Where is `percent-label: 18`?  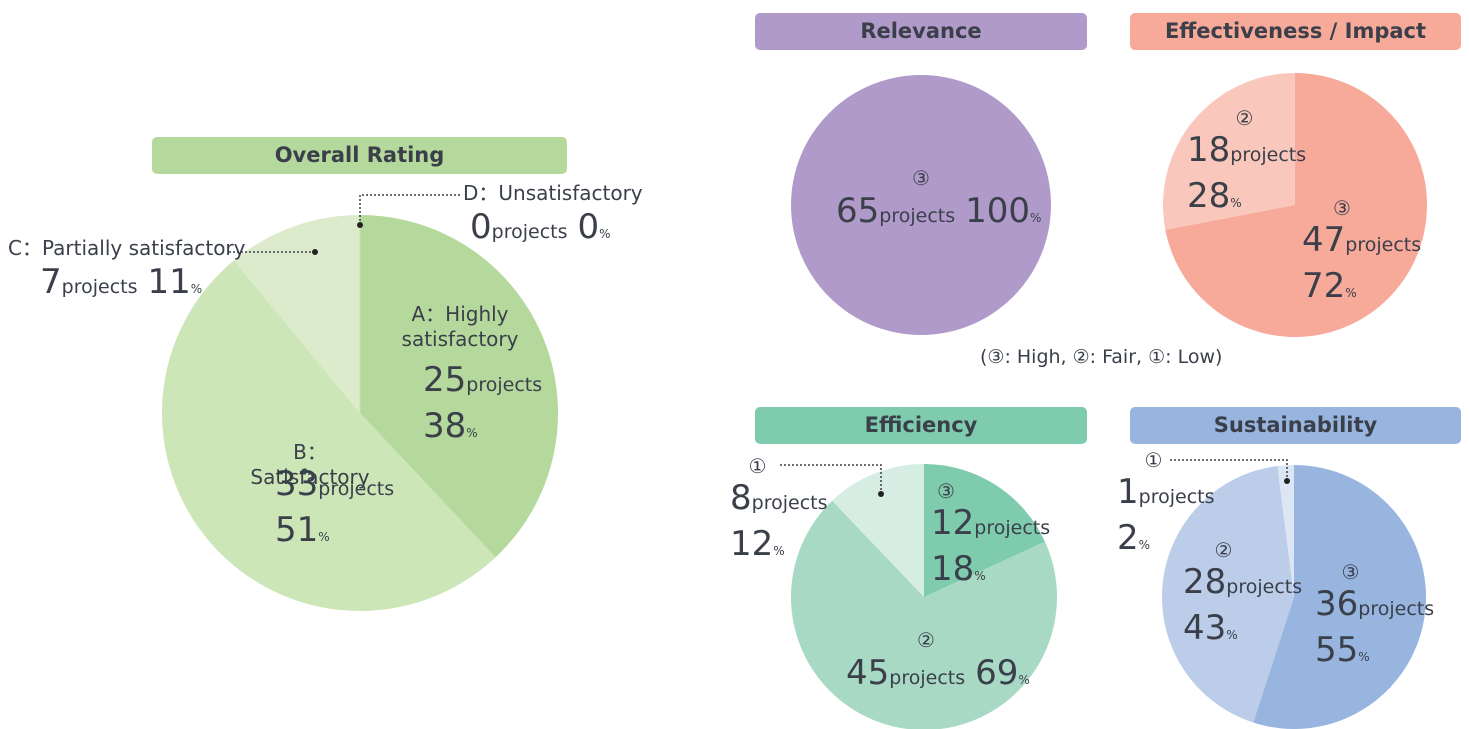
percent-label: 18 is located at coordinates (953, 569).